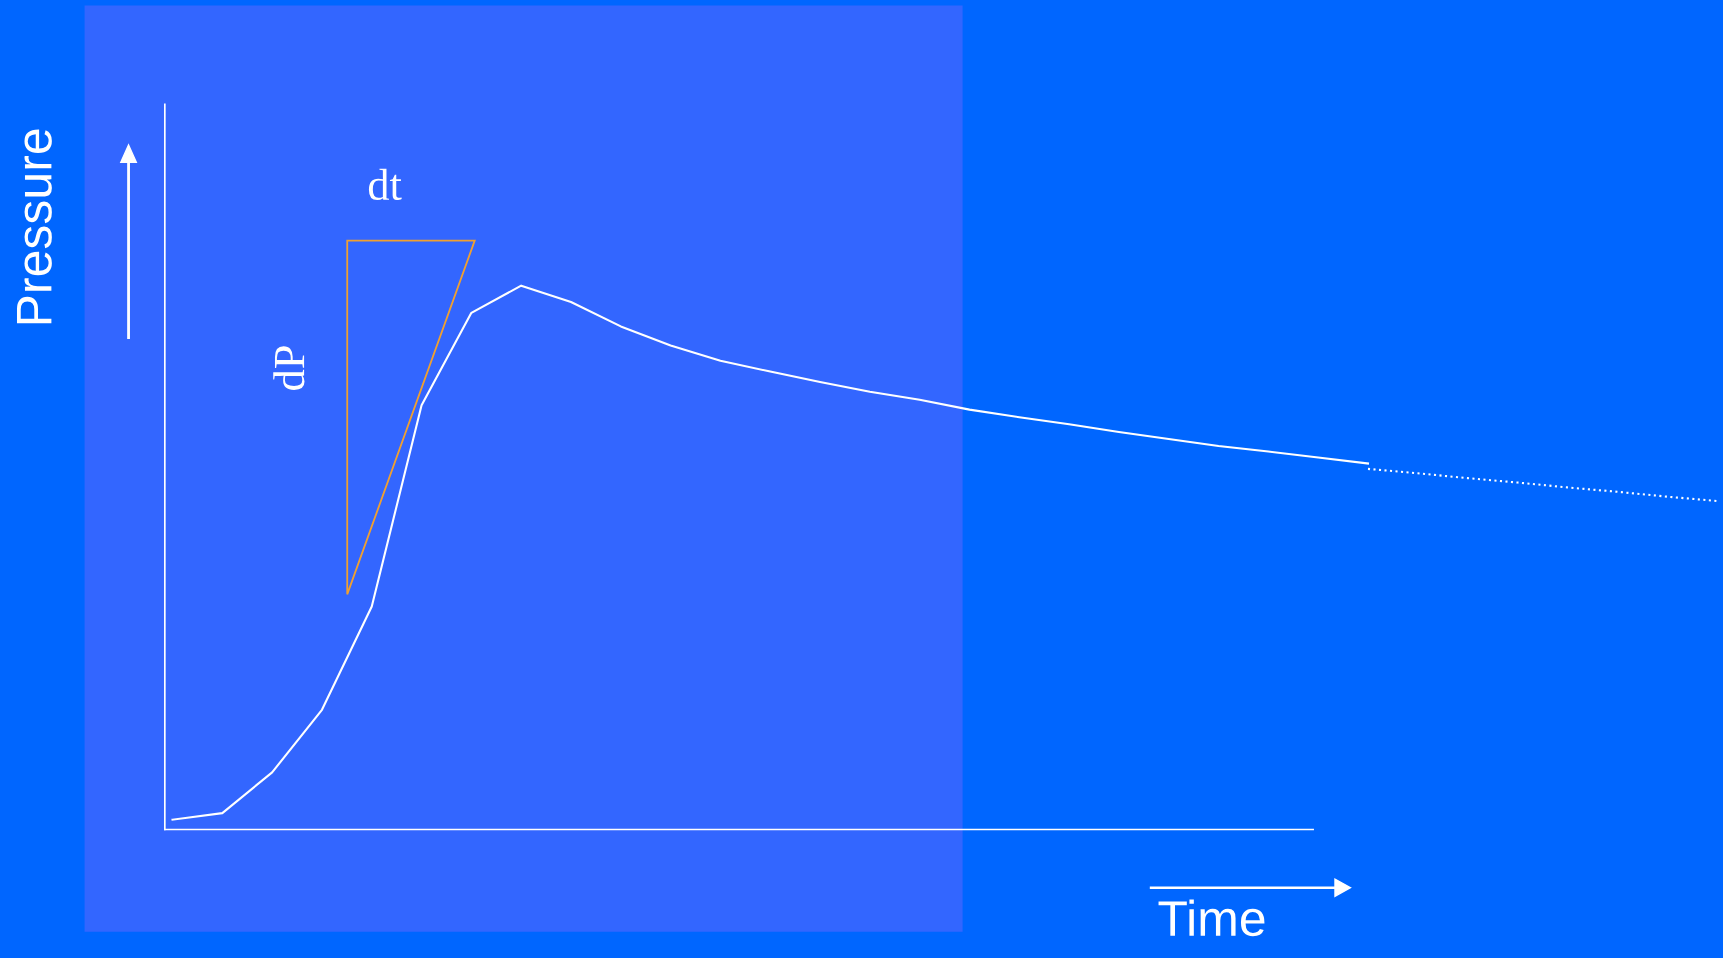 This screenshot has height=958, width=1723. Describe the element at coordinates (289, 368) in the screenshot. I see `annotation: dP` at that location.